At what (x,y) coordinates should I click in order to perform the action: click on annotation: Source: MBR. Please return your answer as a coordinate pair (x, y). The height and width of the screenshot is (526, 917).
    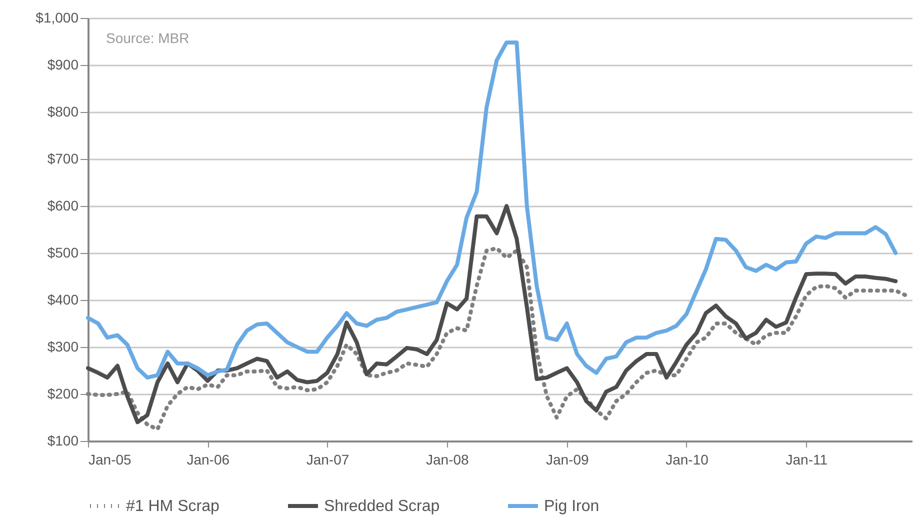
    Looking at the image, I should click on (148, 38).